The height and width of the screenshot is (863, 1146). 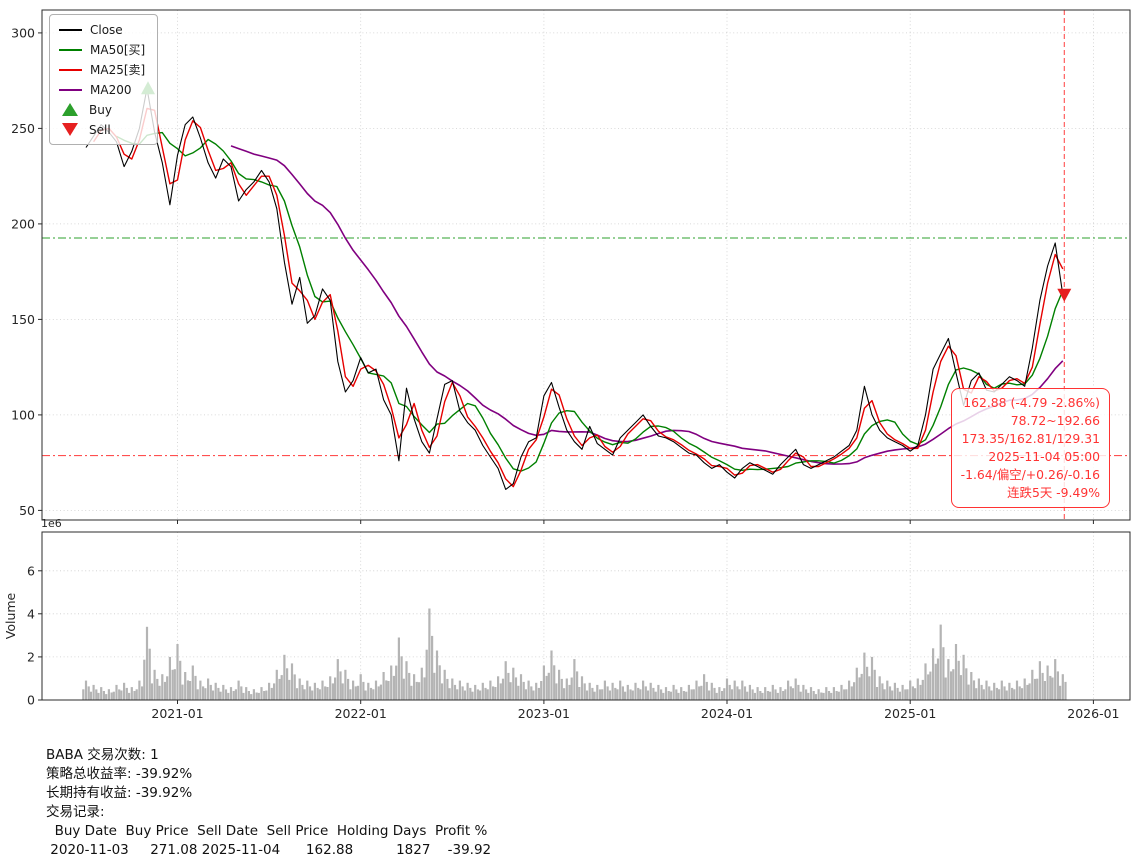 I want to click on x-tick-label: 2023-01, so click(x=544, y=713).